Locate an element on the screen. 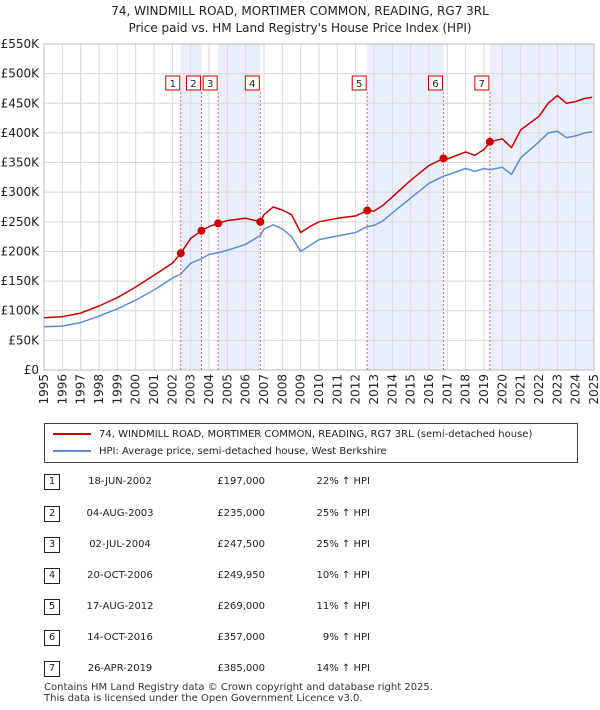 This screenshot has width=600, height=710. sale-badge-label: 2 is located at coordinates (193, 84).